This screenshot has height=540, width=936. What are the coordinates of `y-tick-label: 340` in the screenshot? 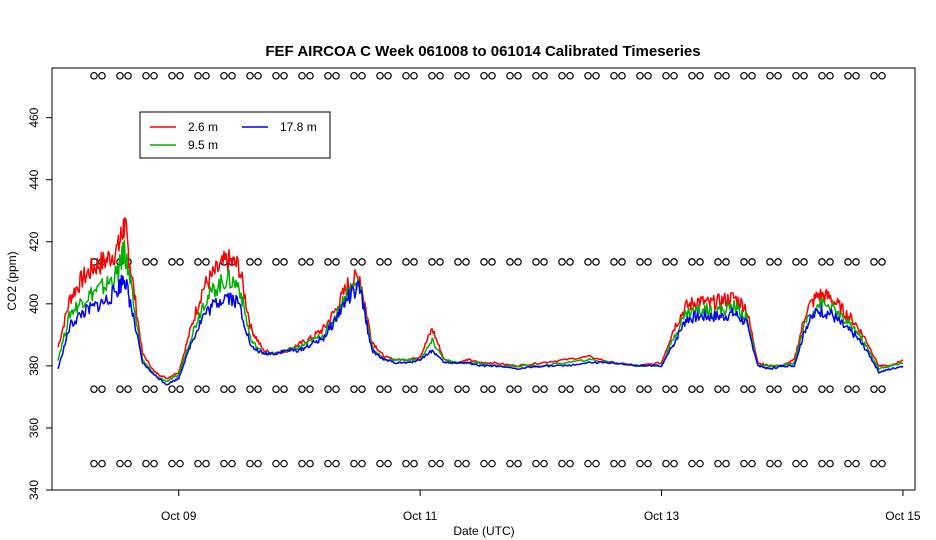 It's located at (34, 490).